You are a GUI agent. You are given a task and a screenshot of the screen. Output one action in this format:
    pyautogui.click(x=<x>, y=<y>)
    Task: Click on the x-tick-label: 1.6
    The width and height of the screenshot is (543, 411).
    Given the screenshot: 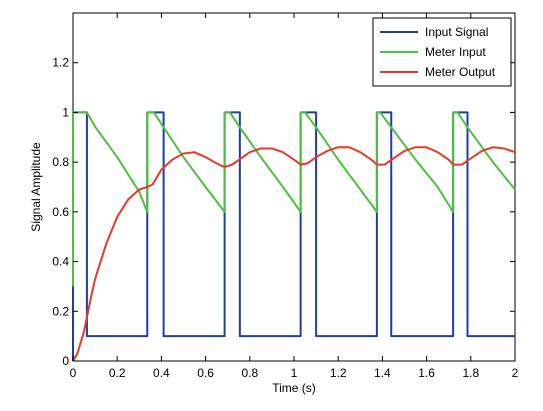 What is the action you would take?
    pyautogui.click(x=426, y=373)
    